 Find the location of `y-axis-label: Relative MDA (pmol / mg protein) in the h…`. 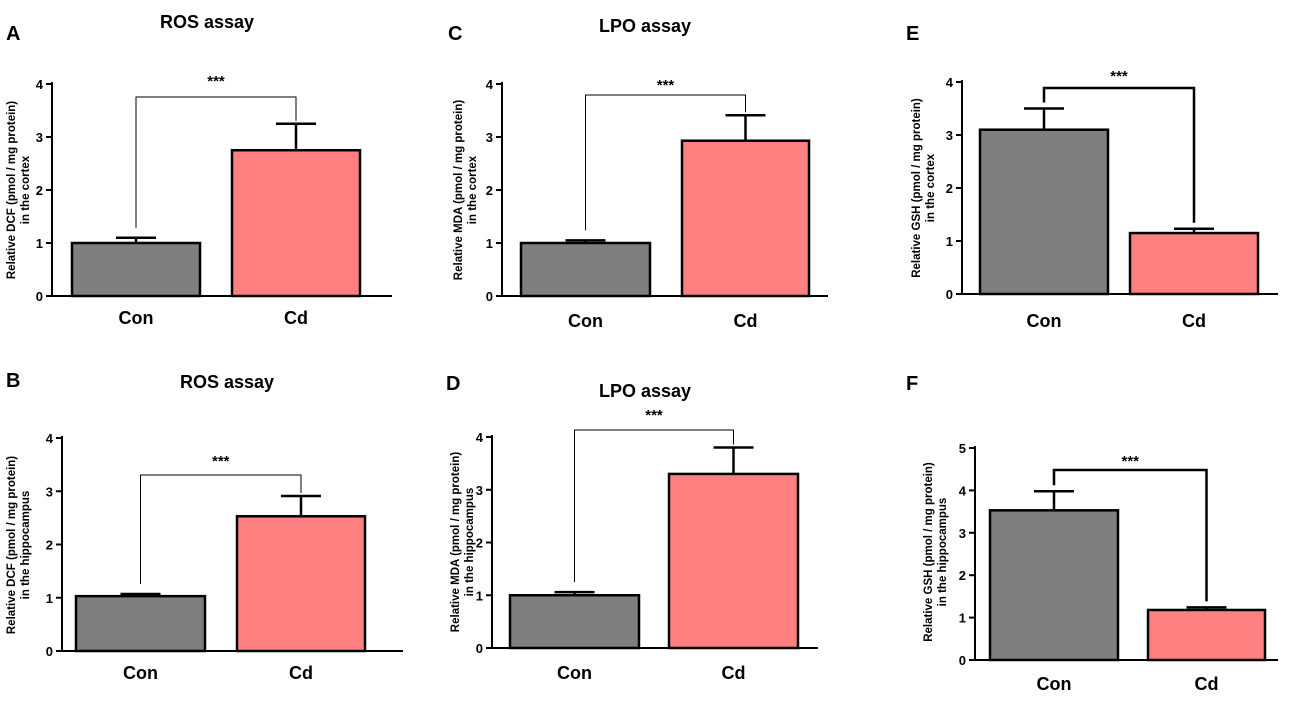

y-axis-label: Relative MDA (pmol / mg protein) in the h… is located at coordinates (463, 542).